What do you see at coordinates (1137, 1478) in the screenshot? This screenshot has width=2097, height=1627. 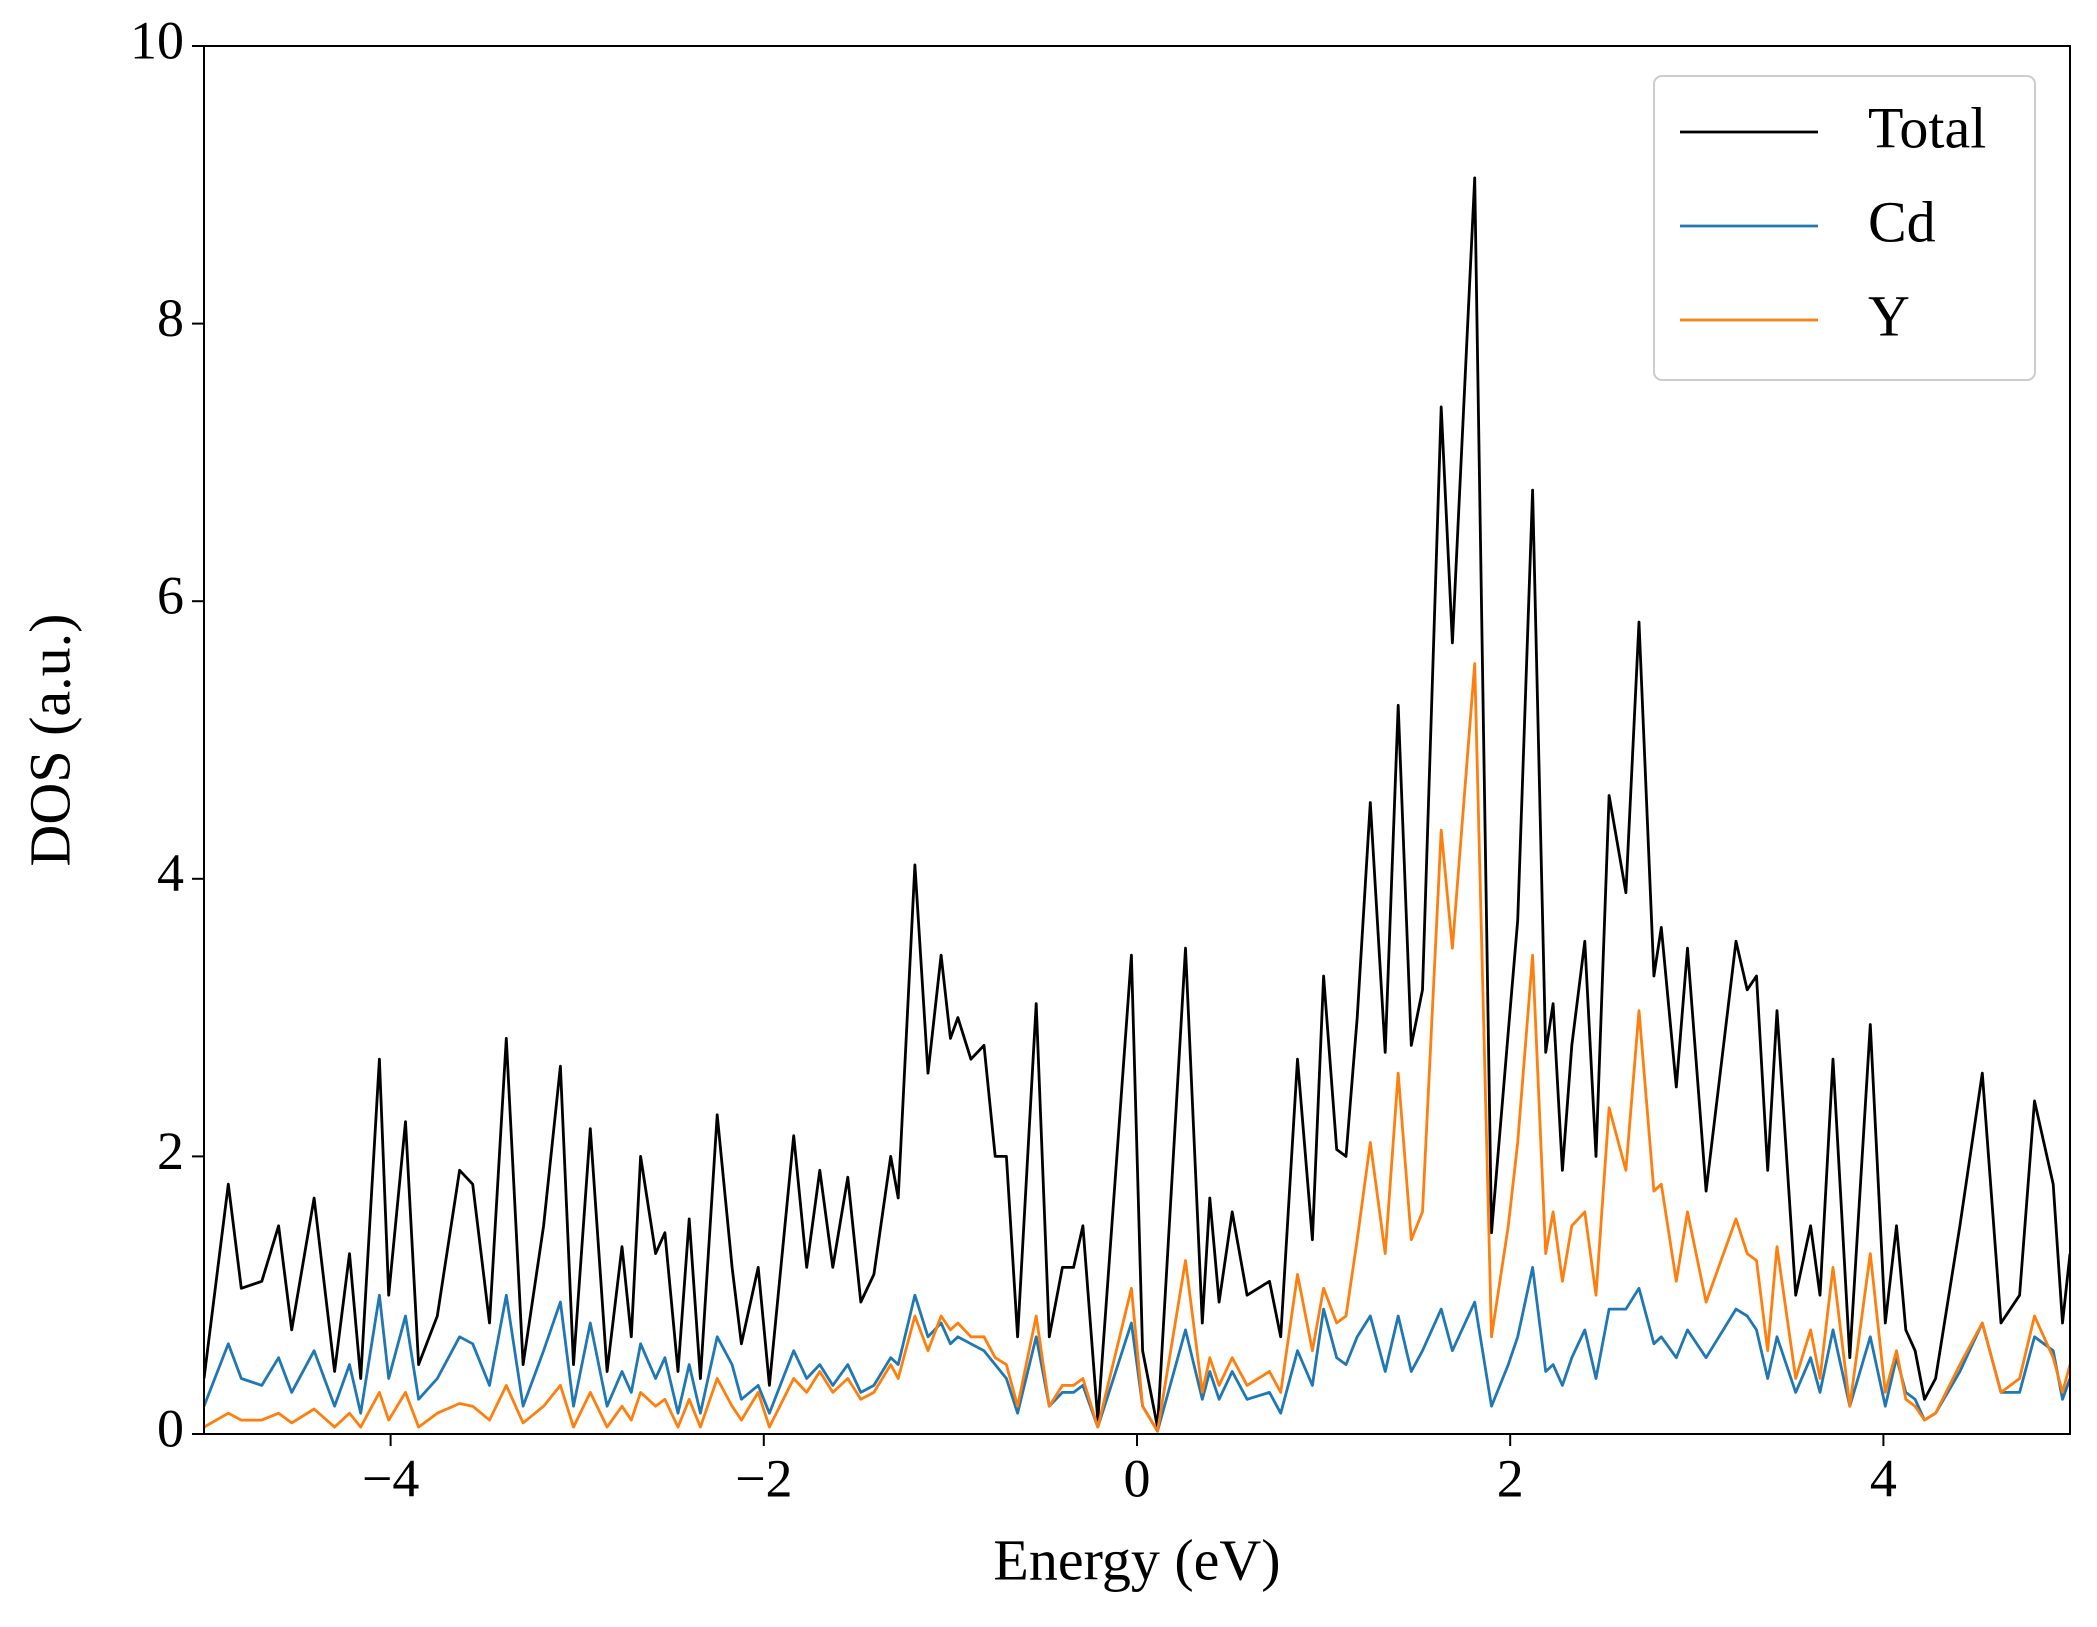 I see `x-tick-label: 0` at bounding box center [1137, 1478].